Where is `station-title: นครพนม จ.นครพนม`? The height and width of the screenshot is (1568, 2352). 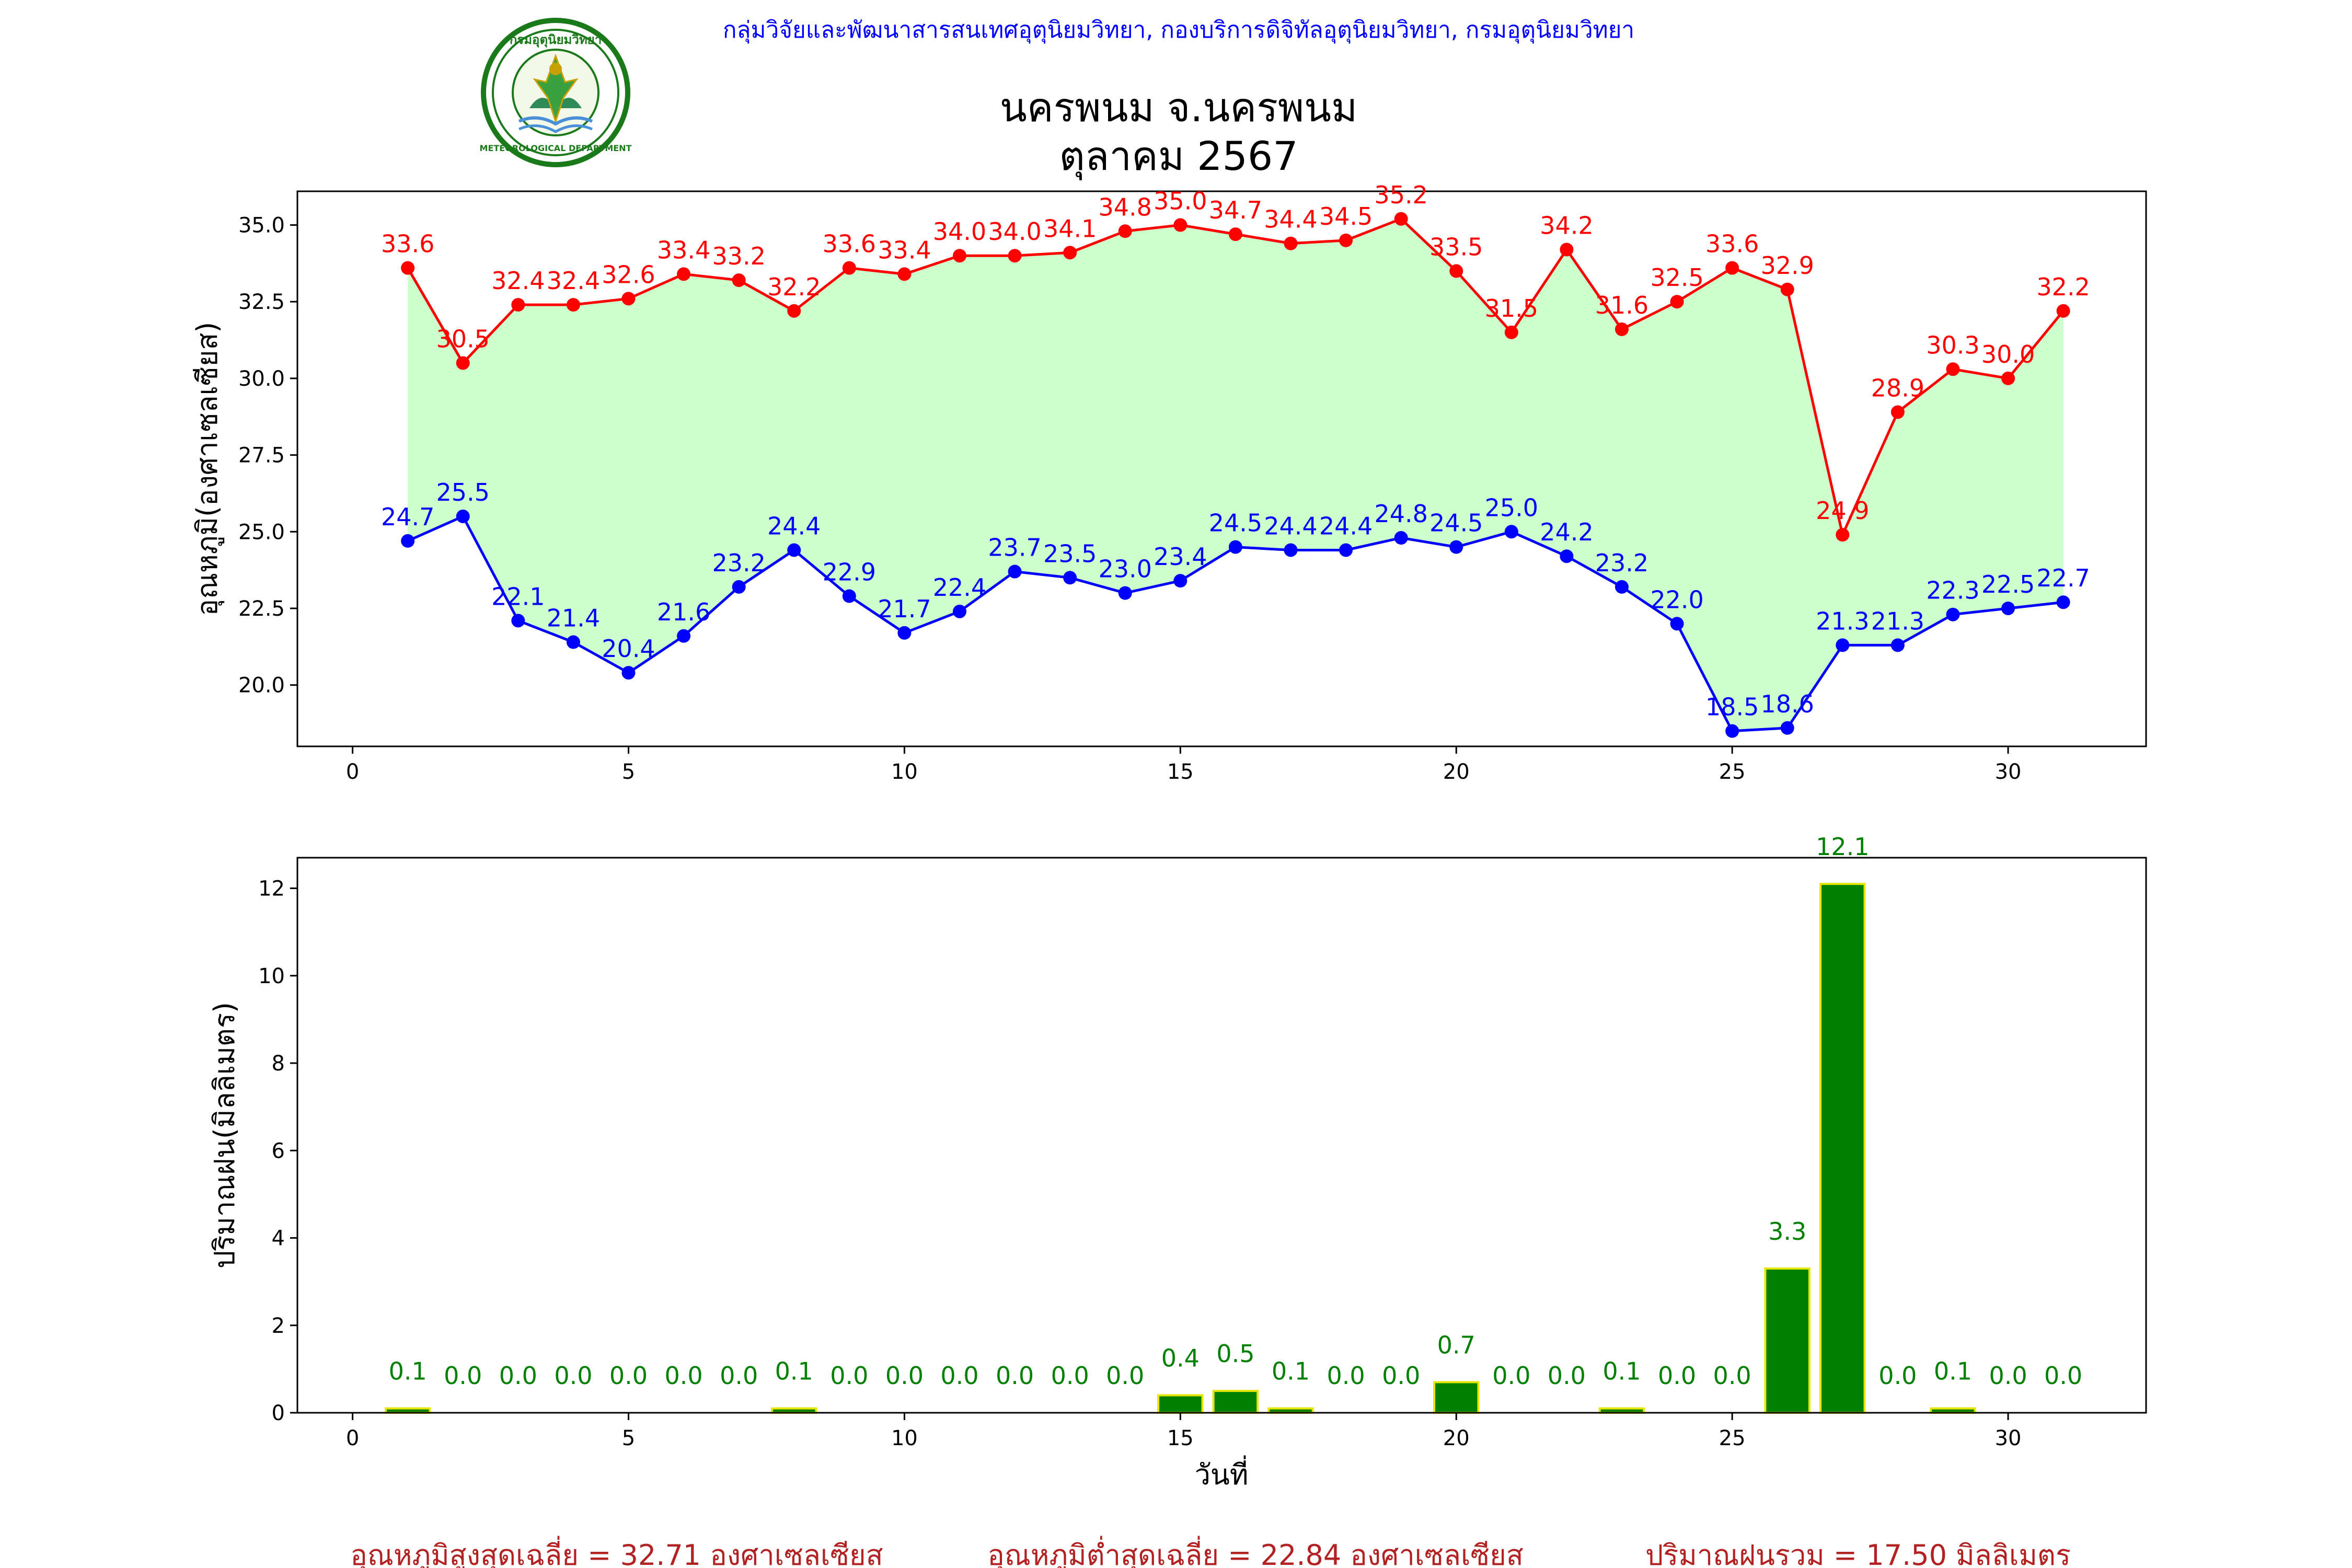
station-title: นครพนม จ.นครพนม is located at coordinates (1178, 107).